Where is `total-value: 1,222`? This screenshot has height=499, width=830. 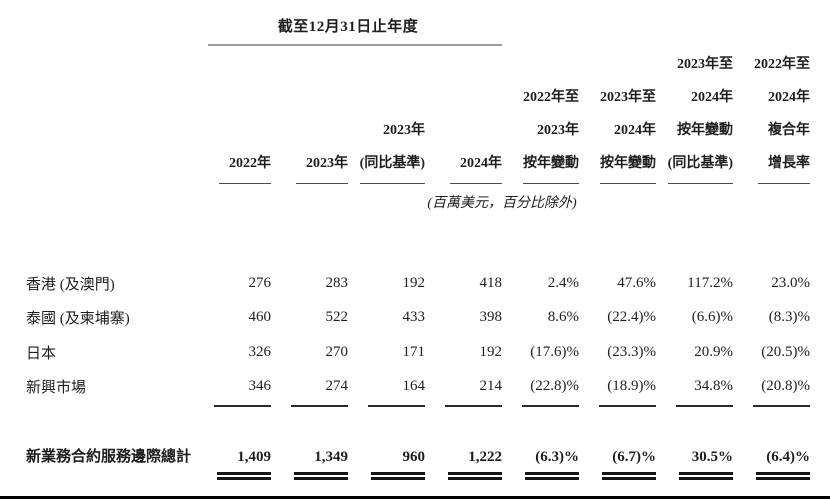
total-value: 1,222 is located at coordinates (475, 463).